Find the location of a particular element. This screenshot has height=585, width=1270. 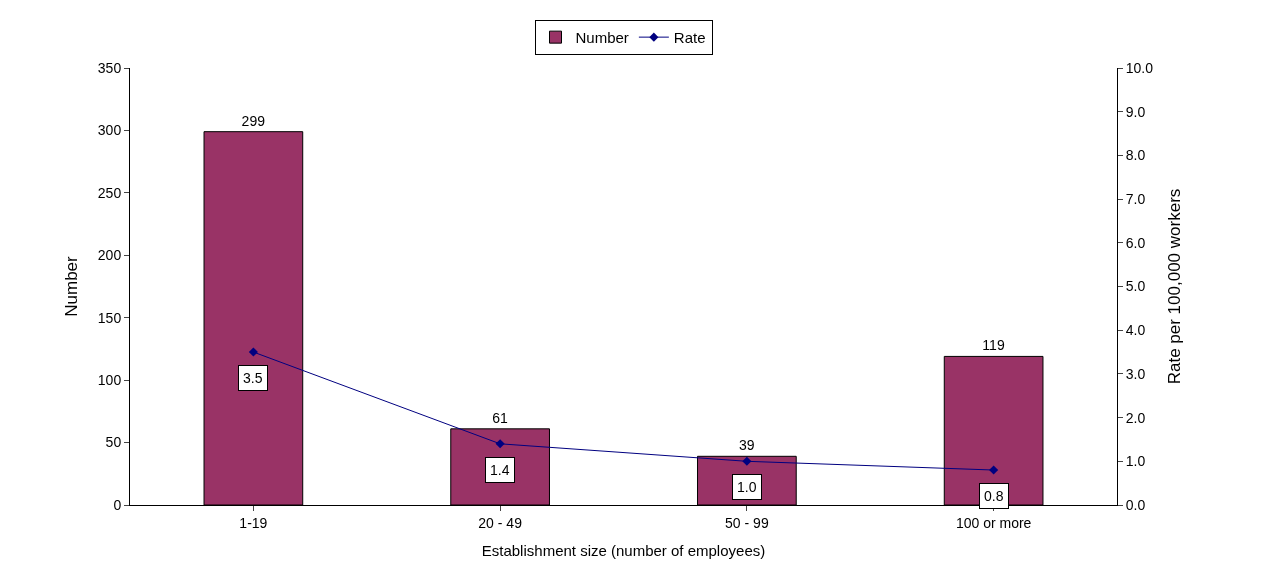

x-tick-label: 100 or more is located at coordinates (993, 522).